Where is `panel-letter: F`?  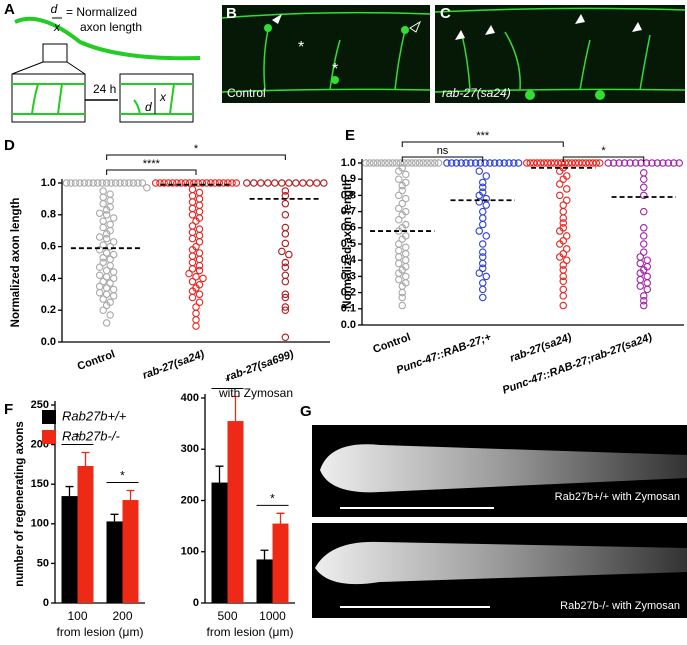
panel-letter: F is located at coordinates (8, 409).